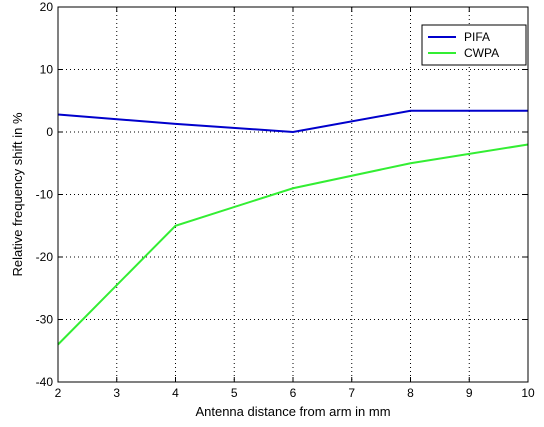 The image size is (544, 427). I want to click on legend-box, so click(474, 45).